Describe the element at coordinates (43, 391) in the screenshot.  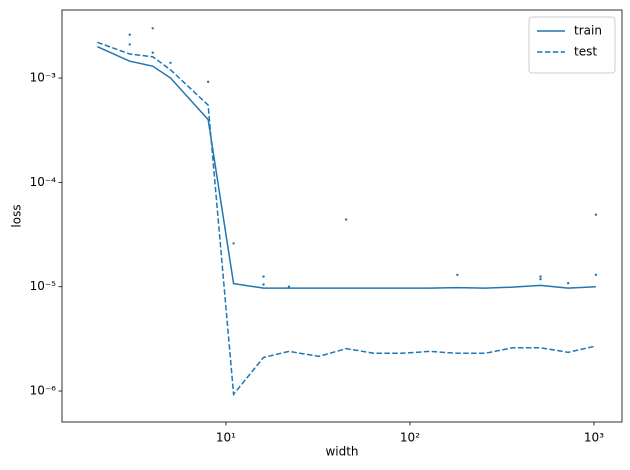
I see `y-tick-label: 10⁻⁶` at that location.